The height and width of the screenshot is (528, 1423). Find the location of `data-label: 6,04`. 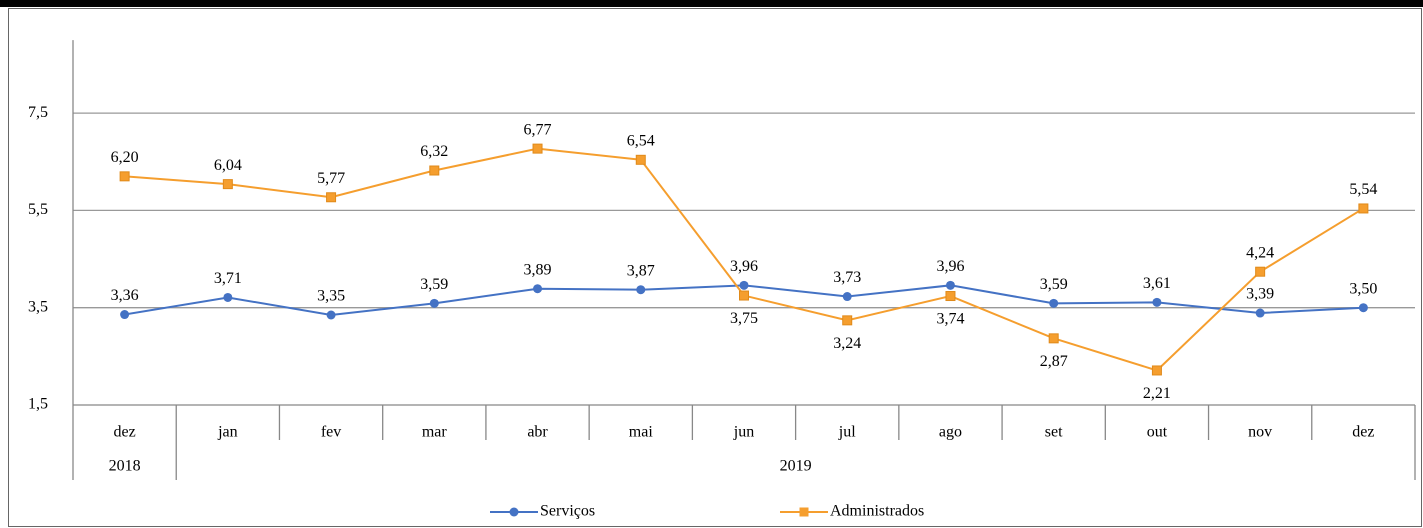

data-label: 6,04 is located at coordinates (228, 165).